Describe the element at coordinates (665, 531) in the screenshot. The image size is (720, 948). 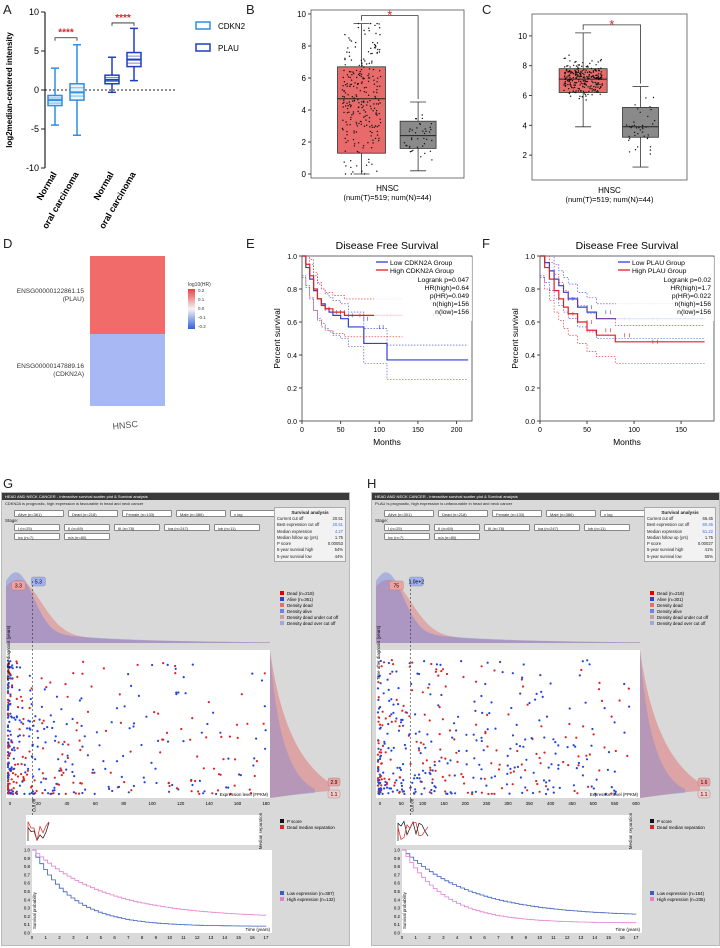
I see `stats-label: Median expression` at that location.